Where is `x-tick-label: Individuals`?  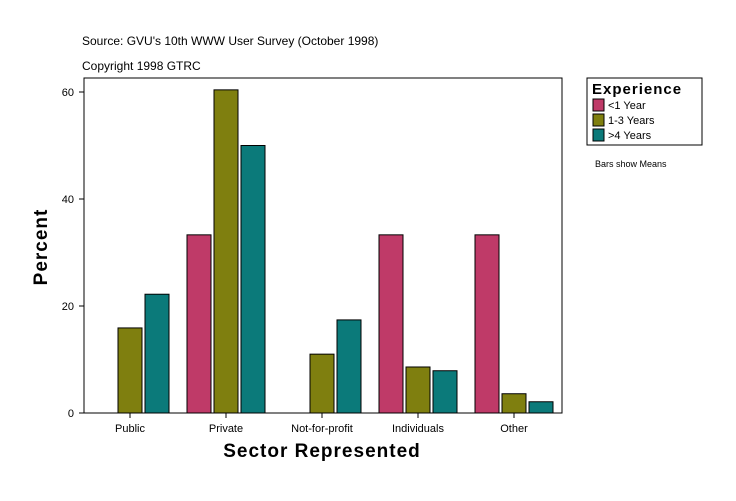
x-tick-label: Individuals is located at coordinates (418, 429).